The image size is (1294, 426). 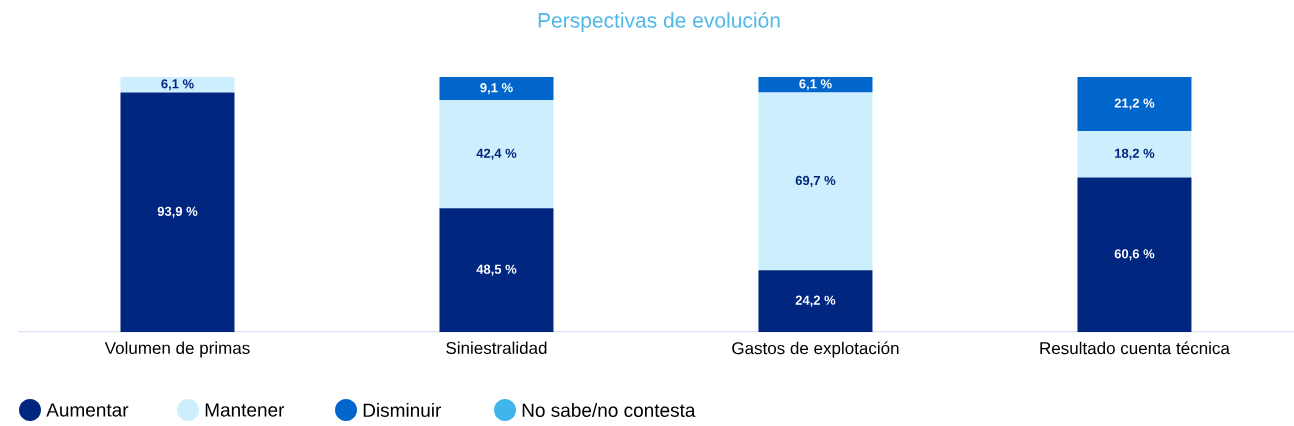 I want to click on data-label: 93,9 %, so click(x=177, y=212).